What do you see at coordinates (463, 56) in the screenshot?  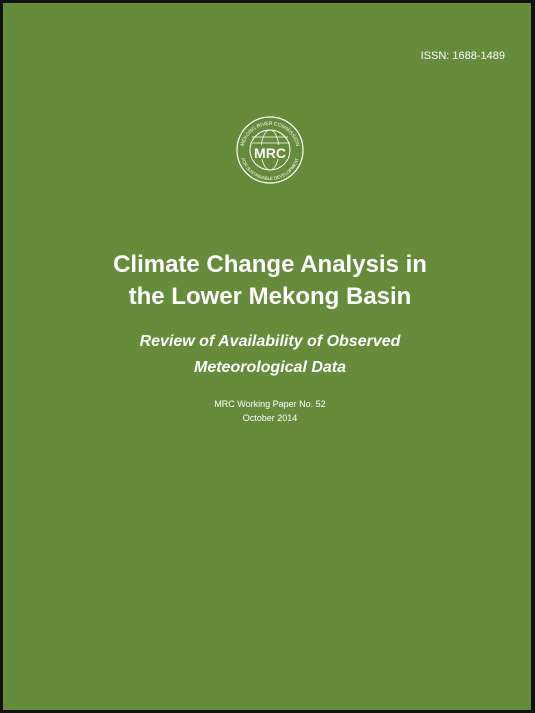 I see `issn: ISSN: 1688-1489` at bounding box center [463, 56].